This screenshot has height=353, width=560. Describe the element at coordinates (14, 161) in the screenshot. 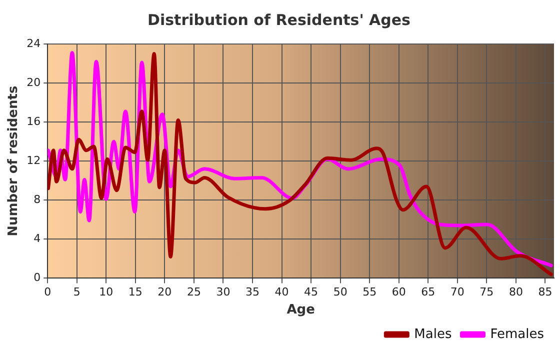

I see `y-axis-title: Number of residents` at that location.